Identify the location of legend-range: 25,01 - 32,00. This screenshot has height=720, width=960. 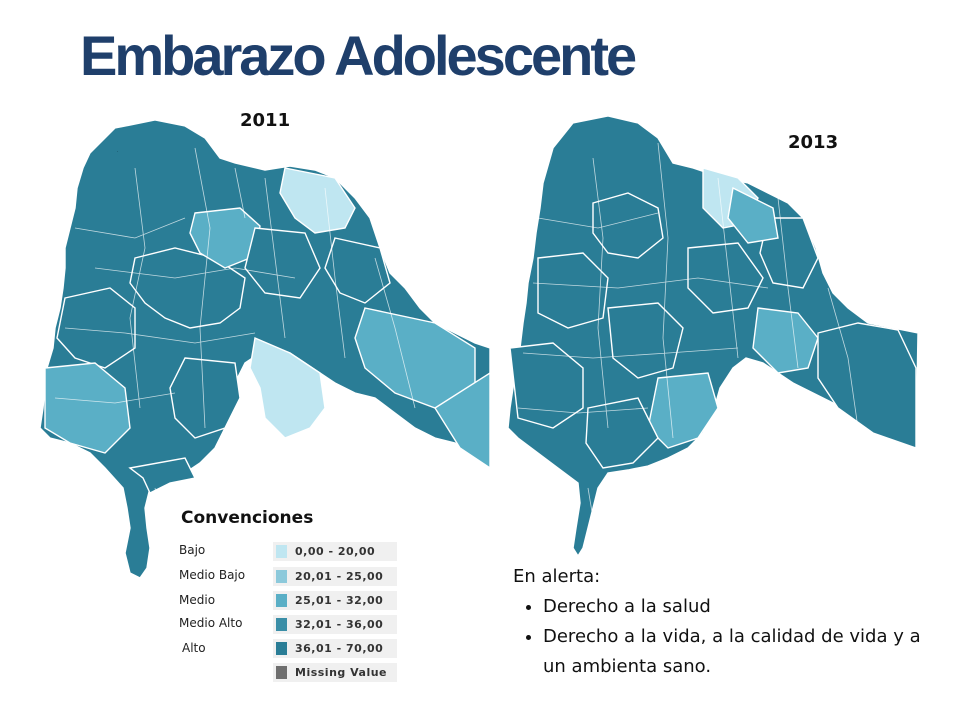
(339, 600).